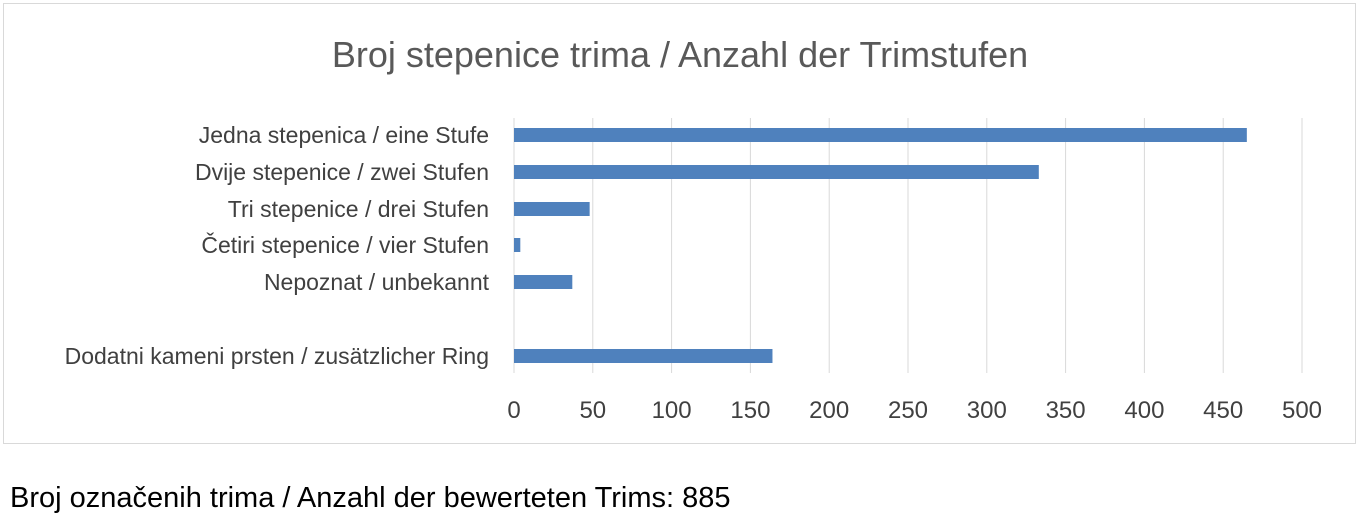  Describe the element at coordinates (513, 410) in the screenshot. I see `x-tick-label: 0` at that location.